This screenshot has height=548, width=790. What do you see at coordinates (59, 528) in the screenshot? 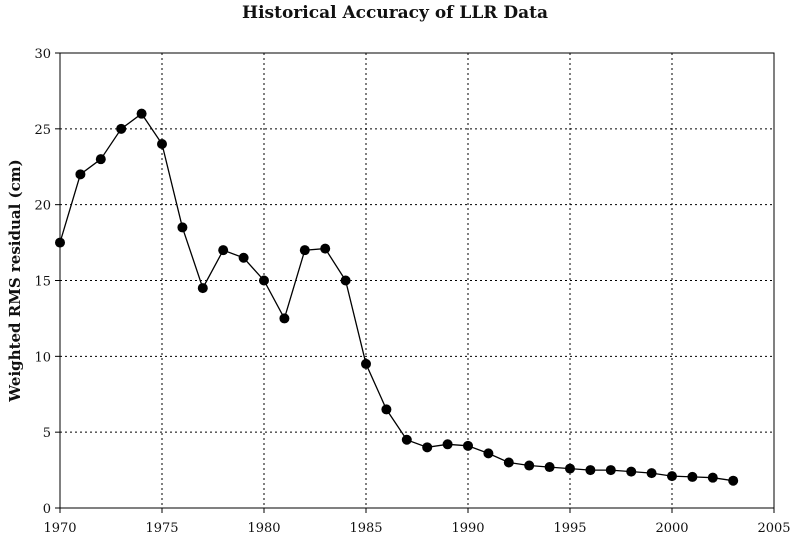
I see `x-tick-label: 1970` at bounding box center [59, 528].